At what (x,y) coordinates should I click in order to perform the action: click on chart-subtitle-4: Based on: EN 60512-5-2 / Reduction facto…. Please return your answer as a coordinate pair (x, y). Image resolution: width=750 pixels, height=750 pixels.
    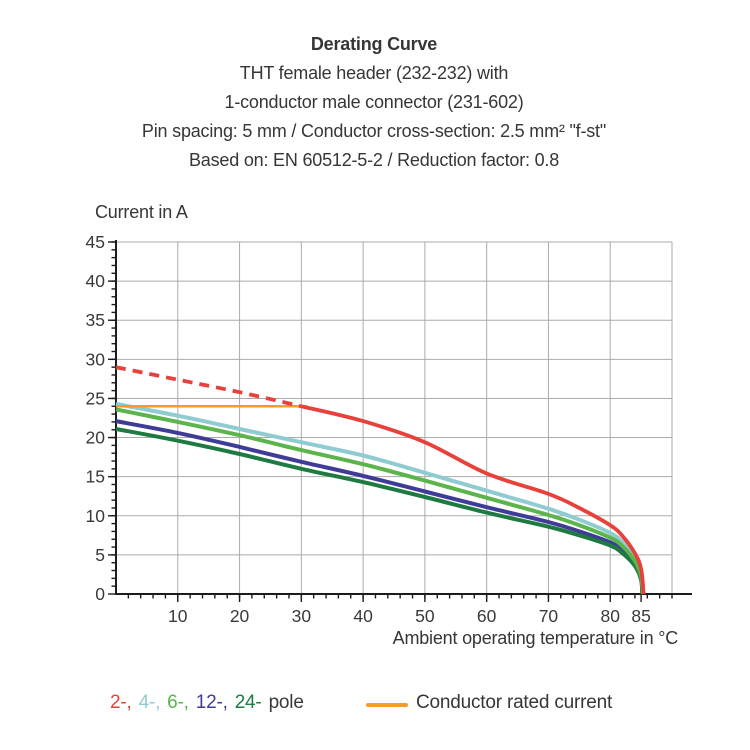
    Looking at the image, I should click on (374, 160).